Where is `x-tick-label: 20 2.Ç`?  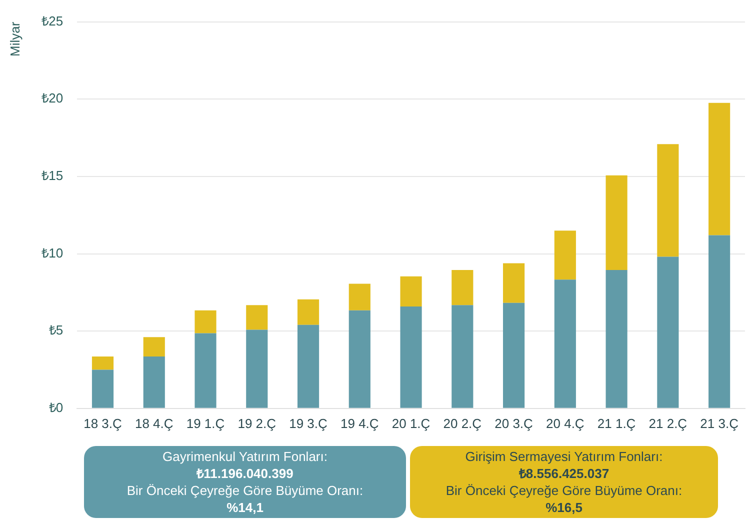
x-tick-label: 20 2.Ç is located at coordinates (462, 423).